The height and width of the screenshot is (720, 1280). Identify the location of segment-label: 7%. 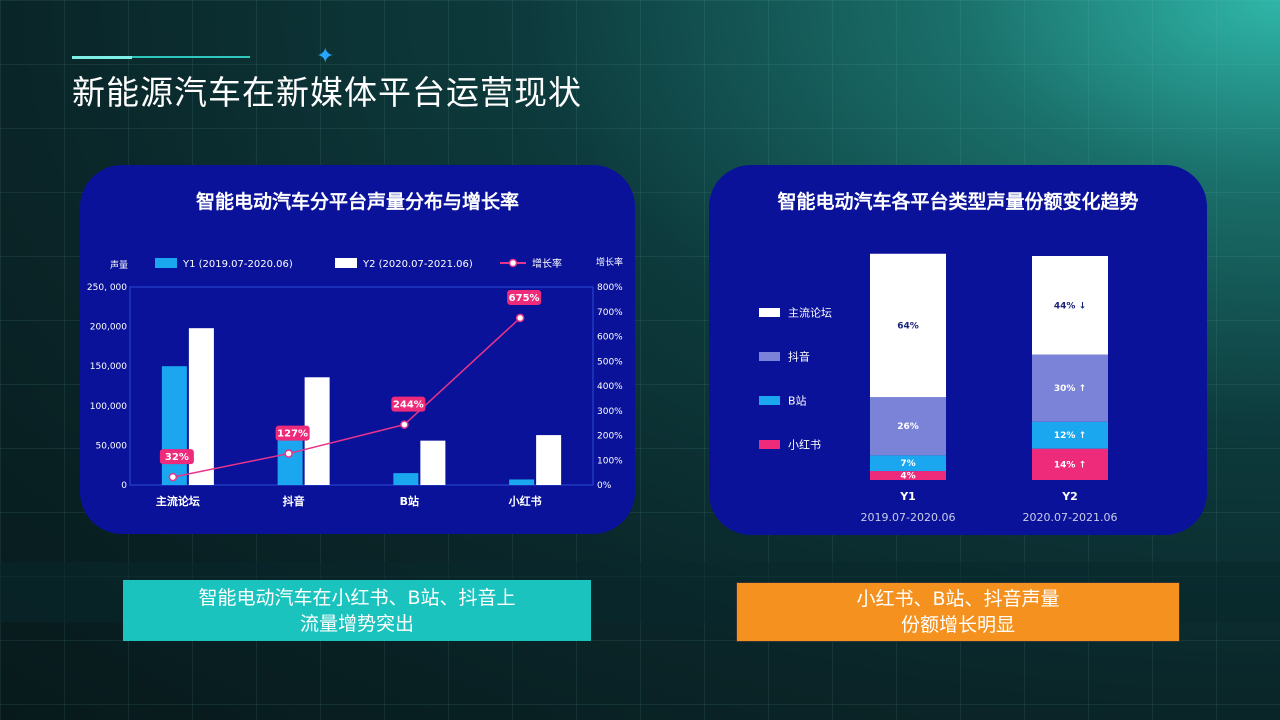
(907, 464).